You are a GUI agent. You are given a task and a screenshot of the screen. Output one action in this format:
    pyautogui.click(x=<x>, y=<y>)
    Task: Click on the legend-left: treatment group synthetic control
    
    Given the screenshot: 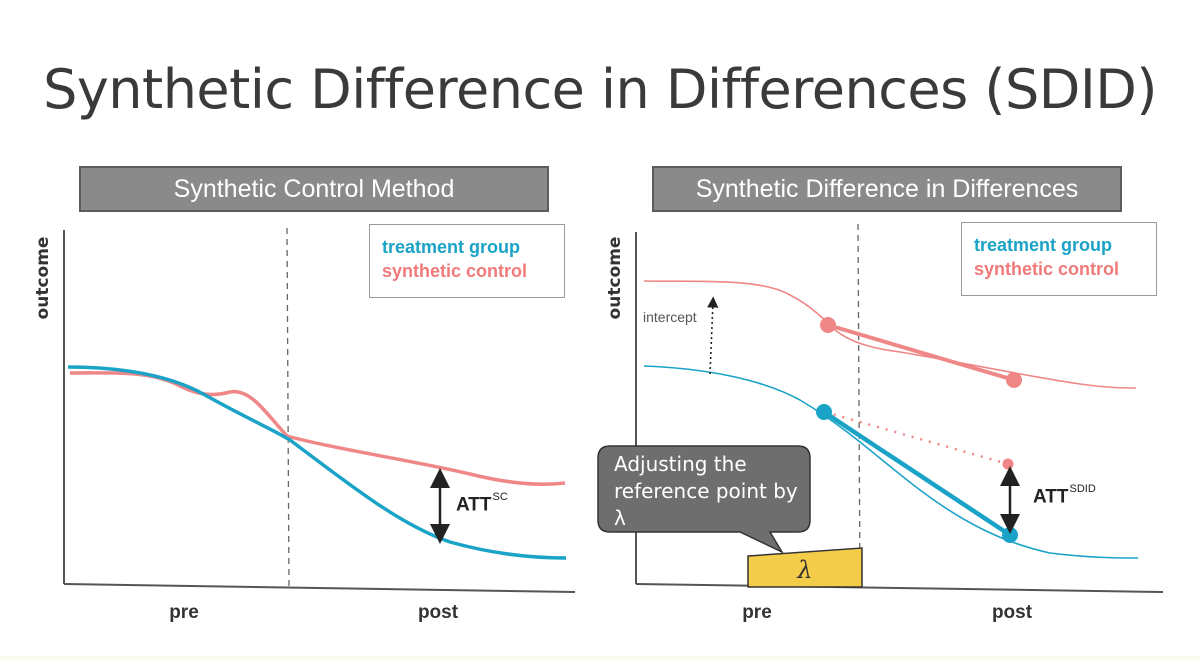 What is the action you would take?
    pyautogui.click(x=467, y=261)
    